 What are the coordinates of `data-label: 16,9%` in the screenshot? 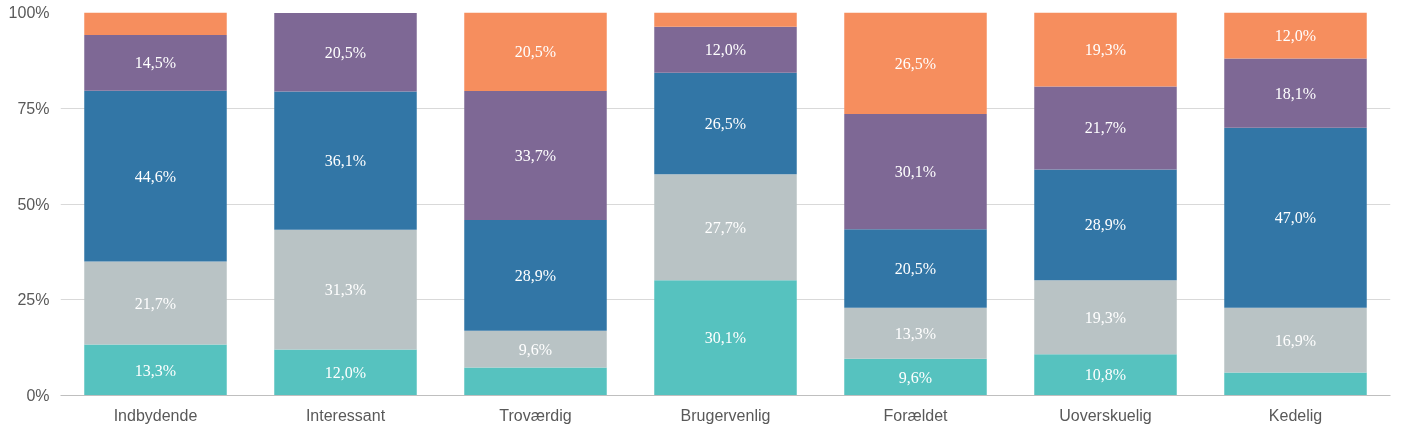 It's located at (1295, 340).